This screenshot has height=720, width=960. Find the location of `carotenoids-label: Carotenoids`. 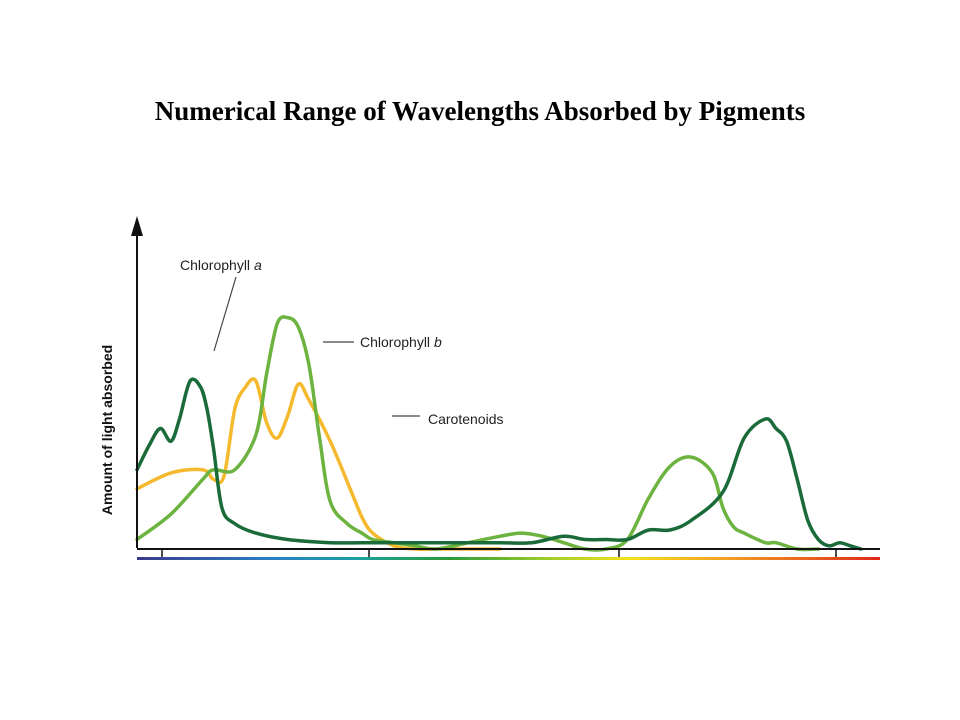

carotenoids-label: Carotenoids is located at coordinates (466, 419).